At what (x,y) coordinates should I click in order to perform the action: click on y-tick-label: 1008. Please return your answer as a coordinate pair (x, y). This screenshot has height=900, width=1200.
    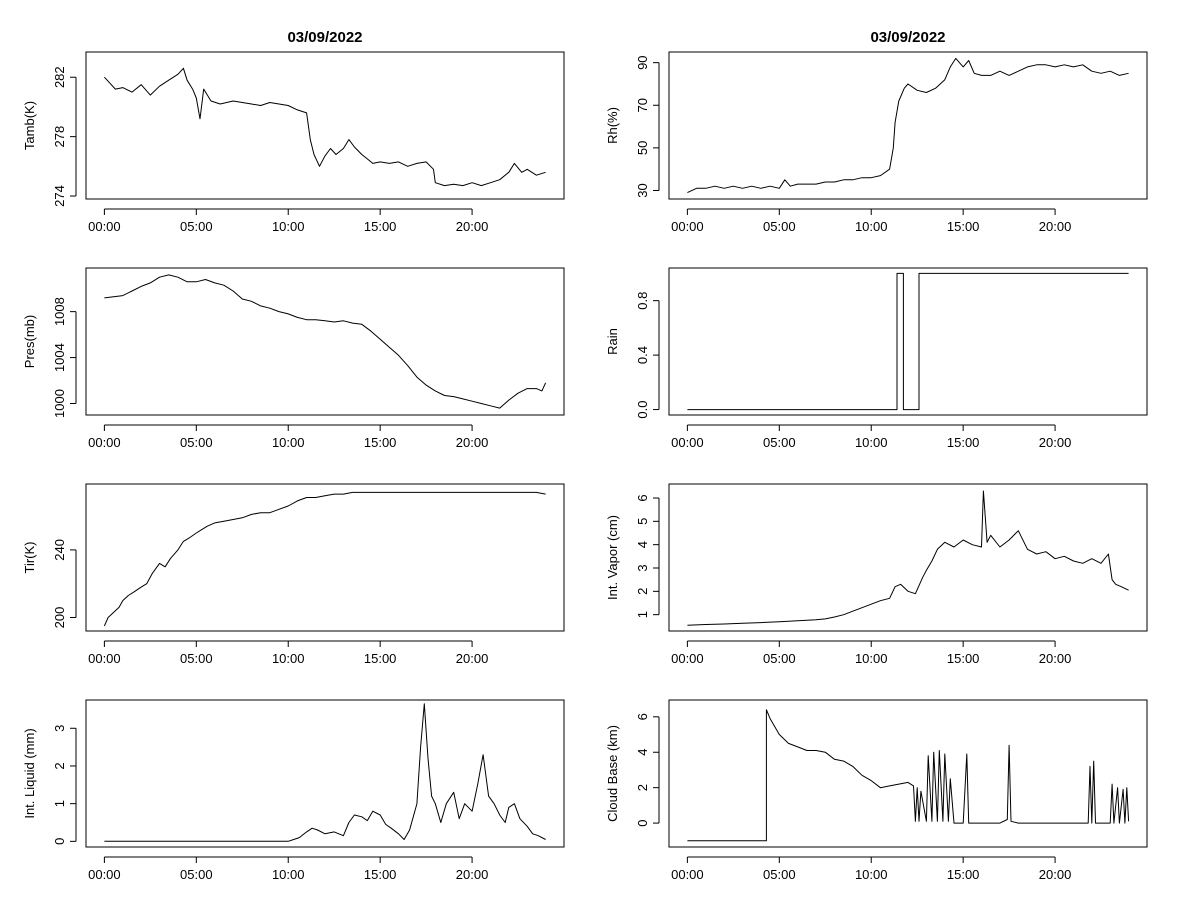
    Looking at the image, I should click on (59, 311).